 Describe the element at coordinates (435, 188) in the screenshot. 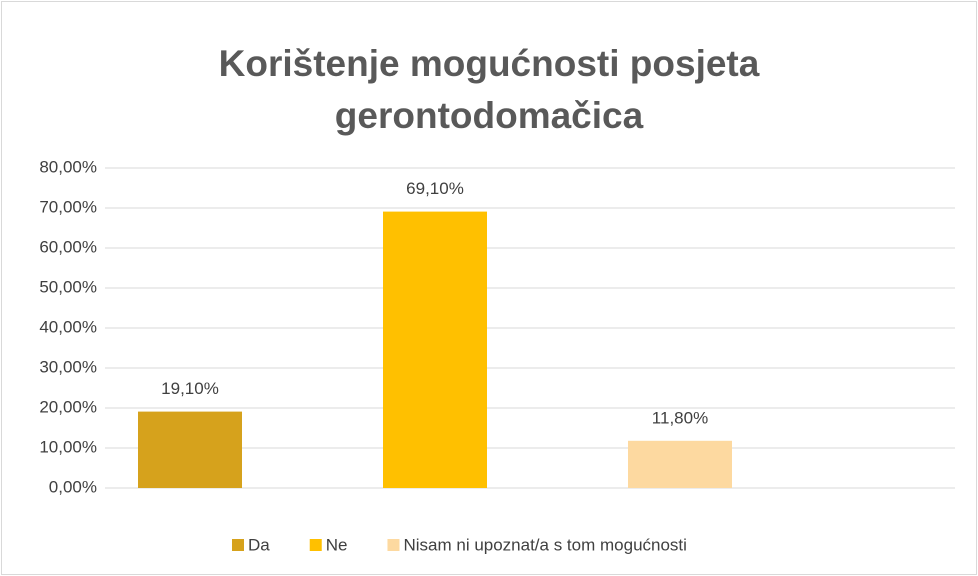

I see `data-label: 69,10%` at that location.